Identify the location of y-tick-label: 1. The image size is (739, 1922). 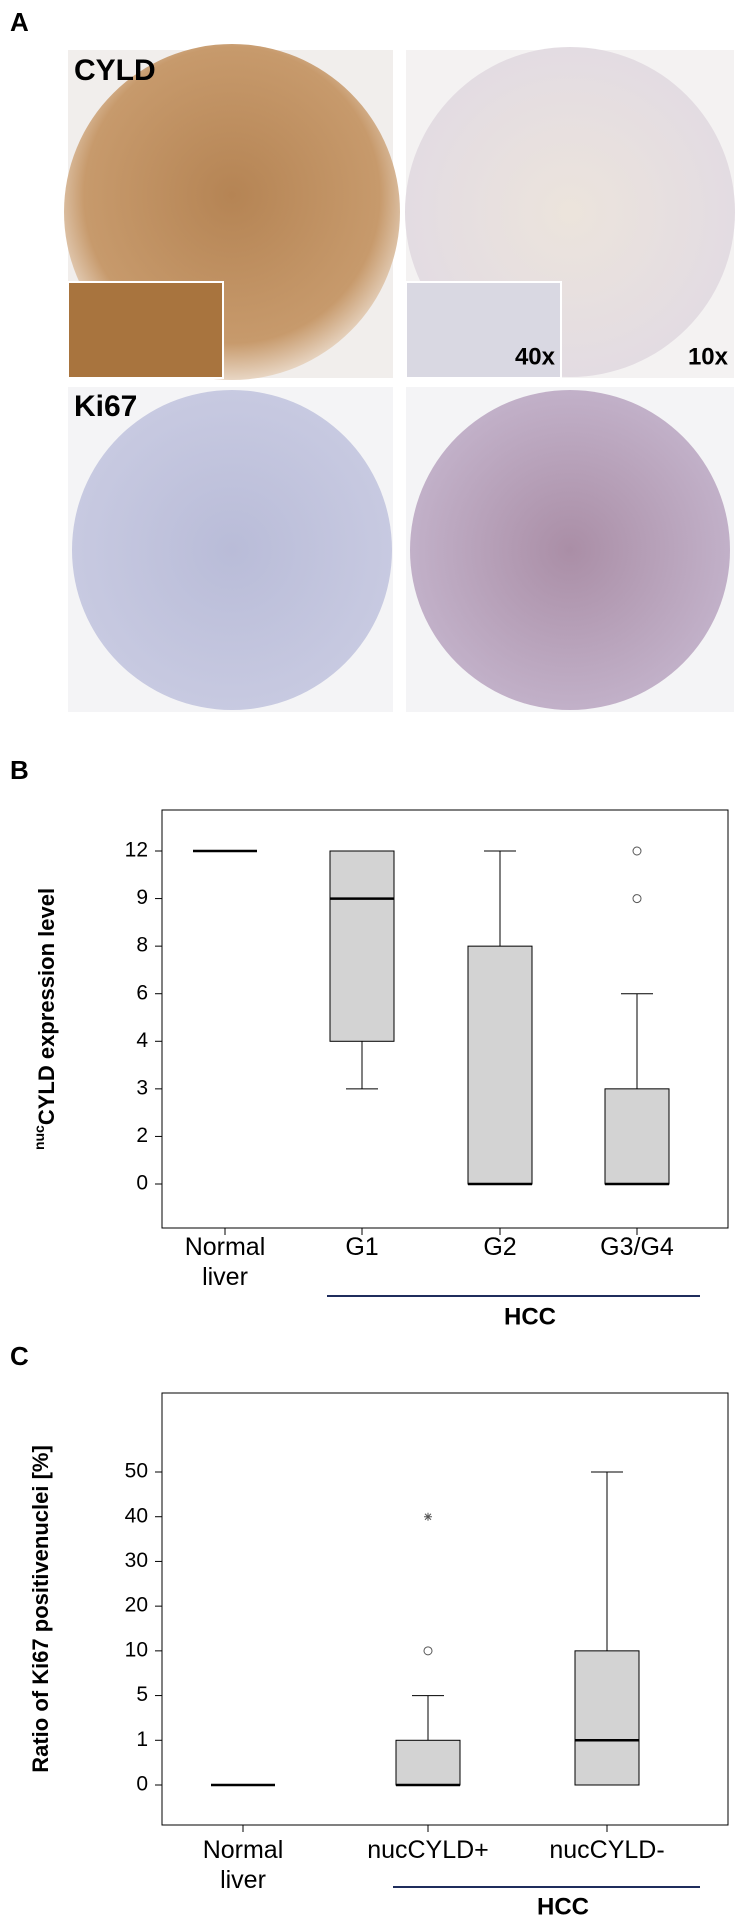
(142, 1739).